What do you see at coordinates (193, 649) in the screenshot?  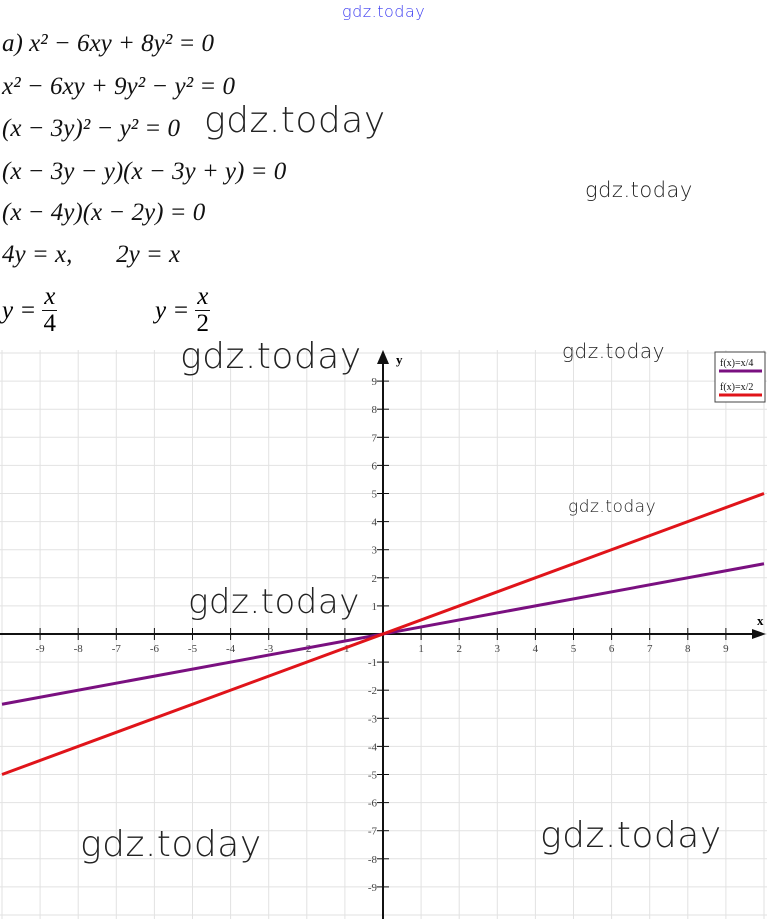 I see `x-tick-label: -5` at bounding box center [193, 649].